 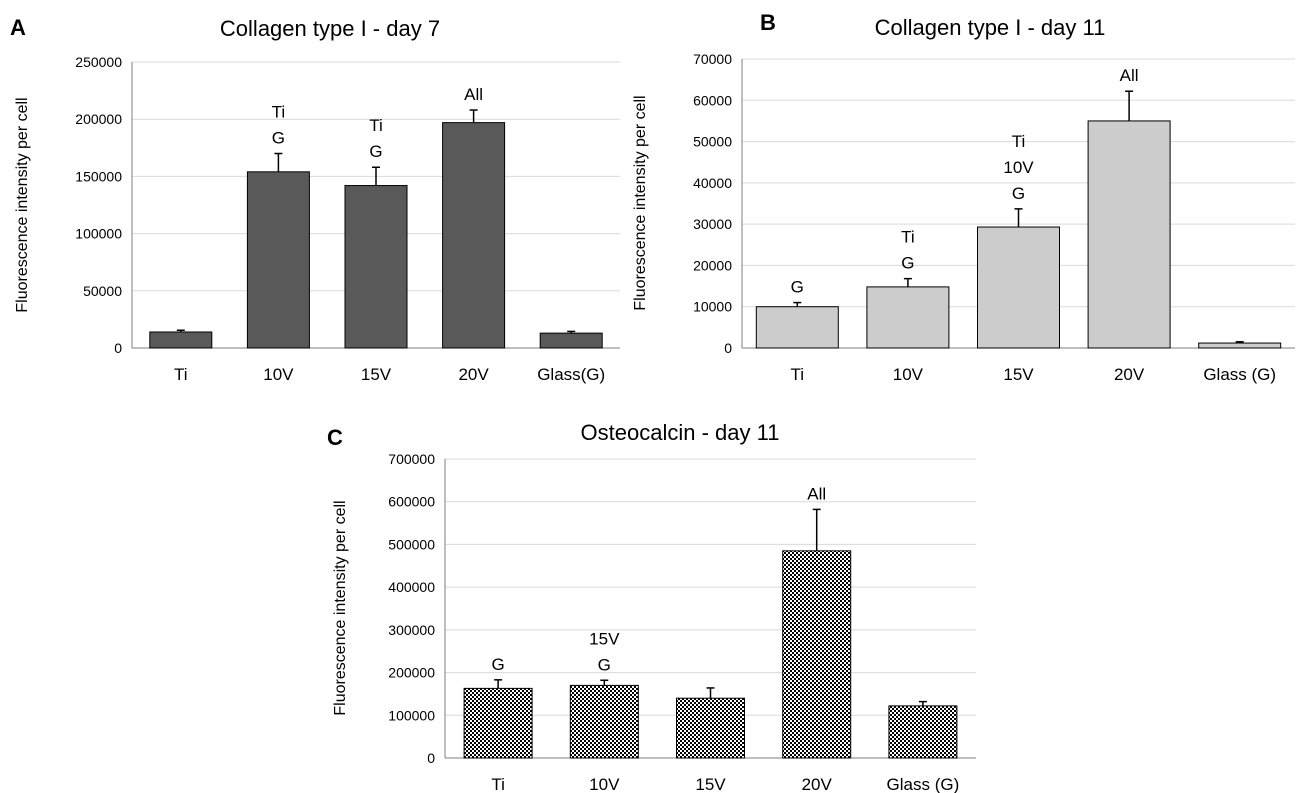 I want to click on panel-a-x-tick-label: 15V, so click(x=376, y=374).